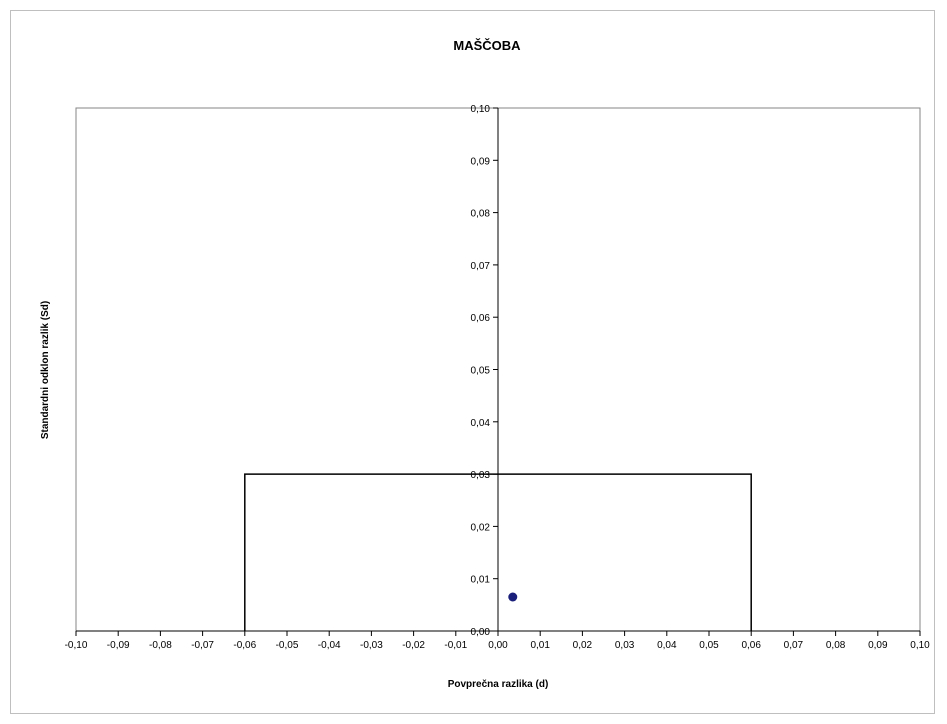 The image size is (947, 724). Describe the element at coordinates (498, 684) in the screenshot. I see `x-axis-title: Povprečna razlika (d)` at that location.